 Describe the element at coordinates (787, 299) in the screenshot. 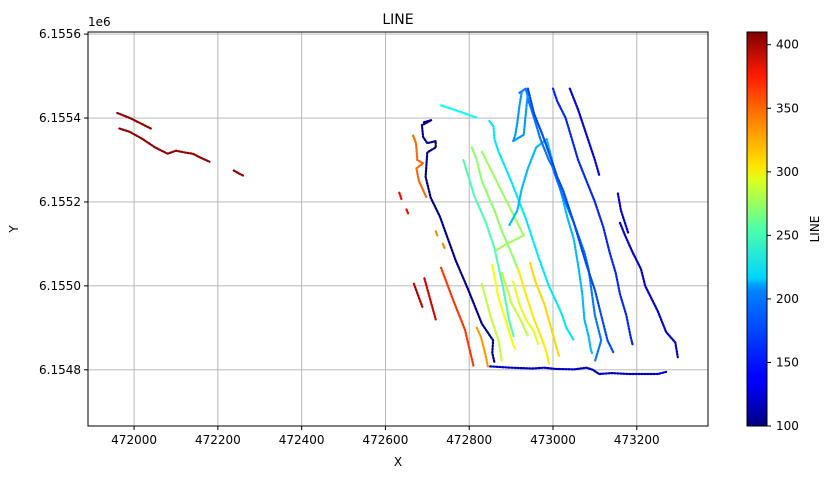

I see `colorbar-tick-label: 200` at that location.